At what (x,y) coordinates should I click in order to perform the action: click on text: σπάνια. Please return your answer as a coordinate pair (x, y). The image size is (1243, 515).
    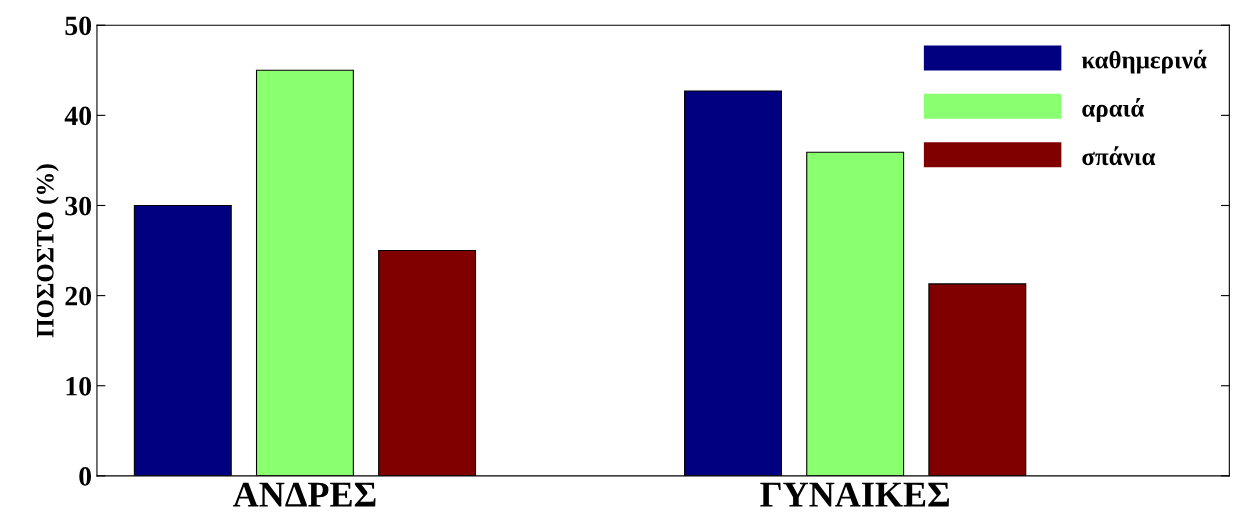
    Looking at the image, I should click on (1119, 156).